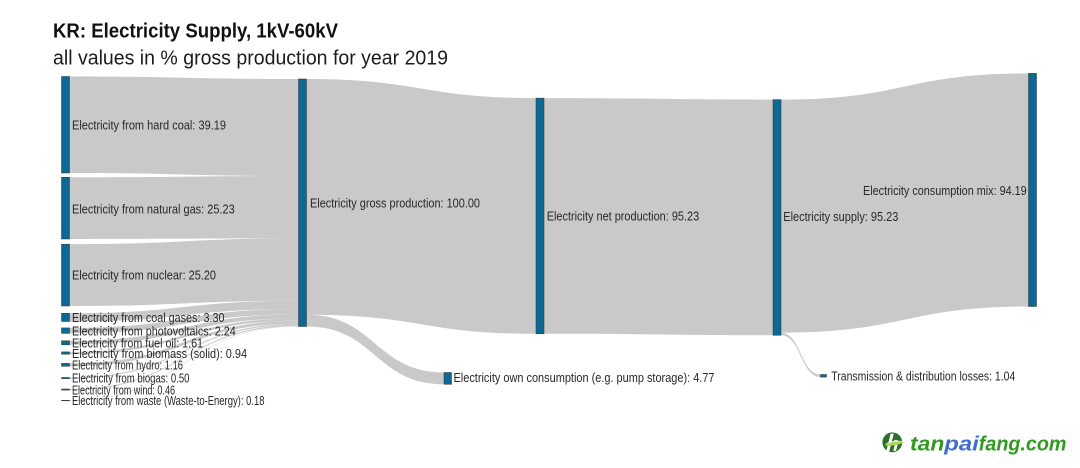 This screenshot has width=1080, height=468. What do you see at coordinates (149, 124) in the screenshot?
I see `svg-text:Electricity from hard coal: 39: Electricity from hard coal: 39.19` at bounding box center [149, 124].